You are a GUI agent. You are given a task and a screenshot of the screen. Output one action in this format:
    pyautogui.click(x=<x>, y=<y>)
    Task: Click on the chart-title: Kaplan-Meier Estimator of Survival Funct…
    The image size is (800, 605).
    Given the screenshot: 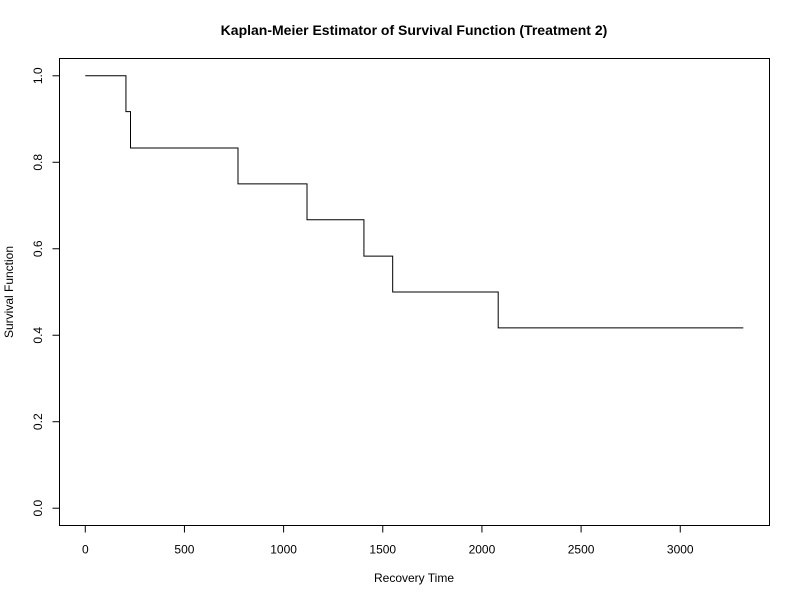 What is the action you would take?
    pyautogui.click(x=414, y=30)
    